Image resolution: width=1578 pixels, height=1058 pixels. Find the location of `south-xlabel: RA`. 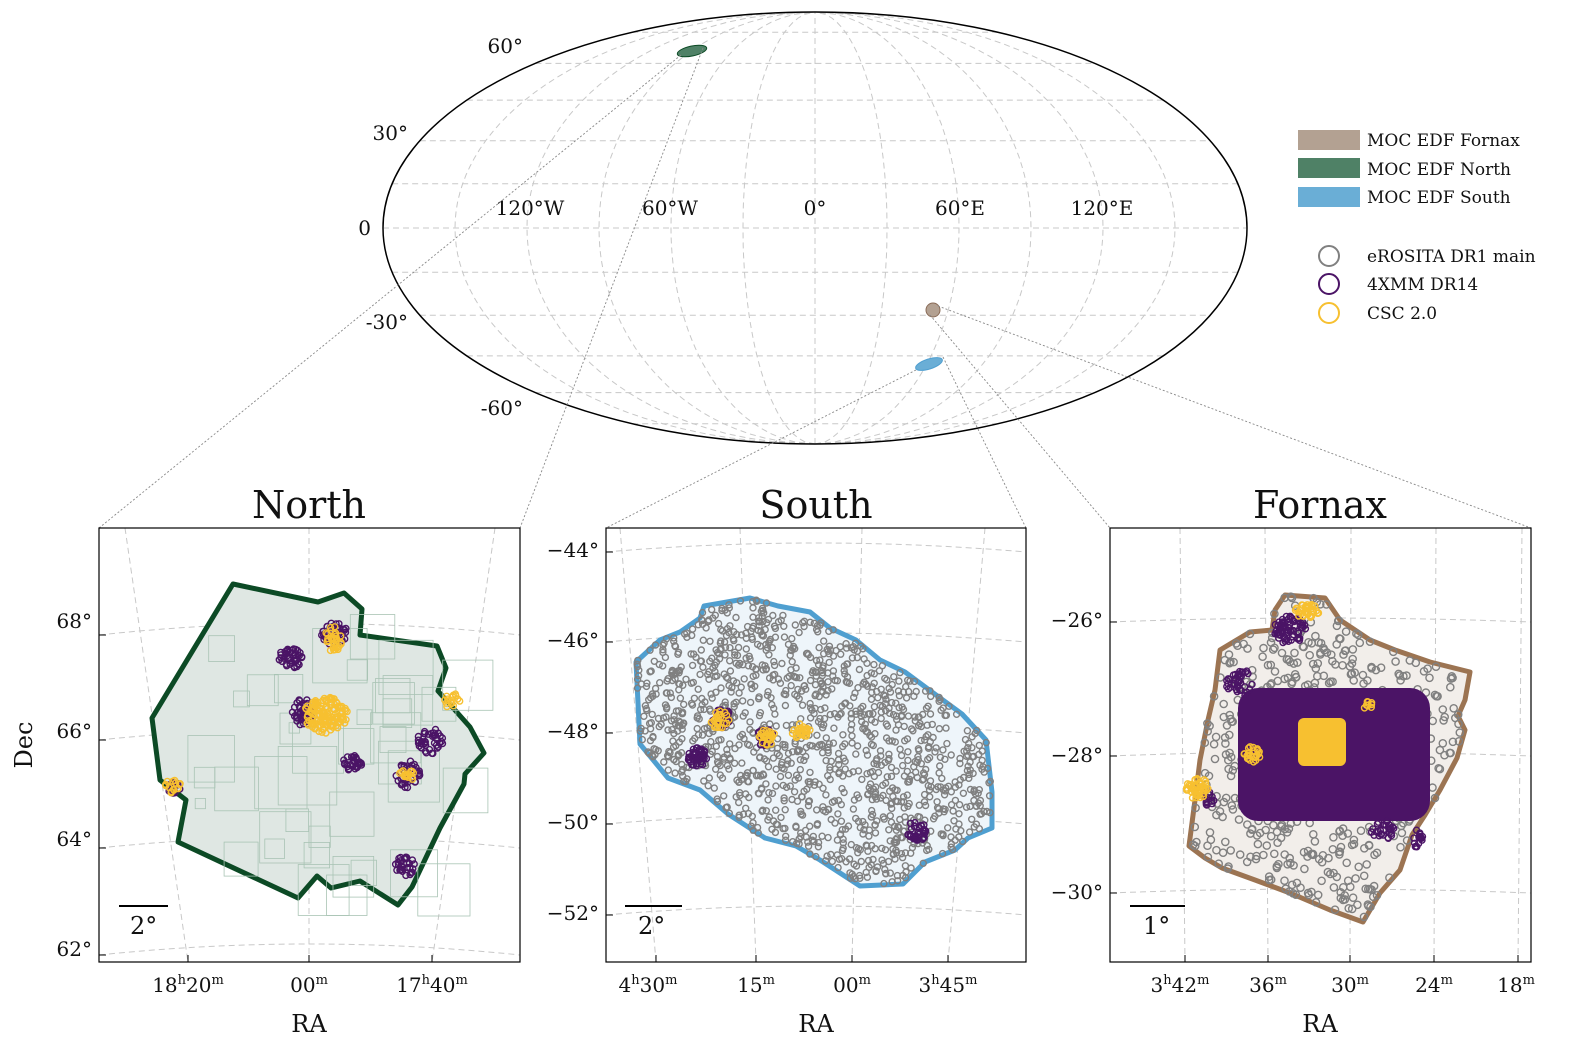

south-xlabel: RA is located at coordinates (816, 1024).